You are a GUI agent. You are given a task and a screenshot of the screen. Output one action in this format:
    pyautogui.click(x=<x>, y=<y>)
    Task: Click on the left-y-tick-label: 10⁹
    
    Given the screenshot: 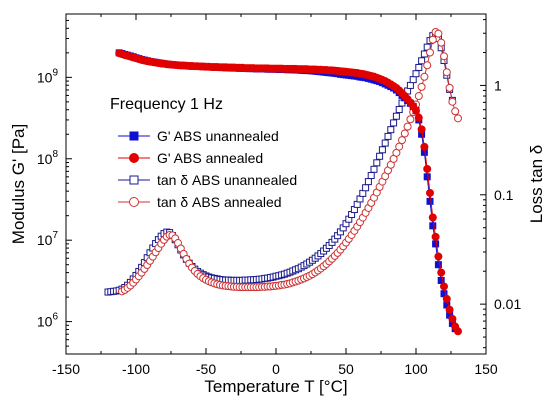 What is the action you would take?
    pyautogui.click(x=48, y=76)
    